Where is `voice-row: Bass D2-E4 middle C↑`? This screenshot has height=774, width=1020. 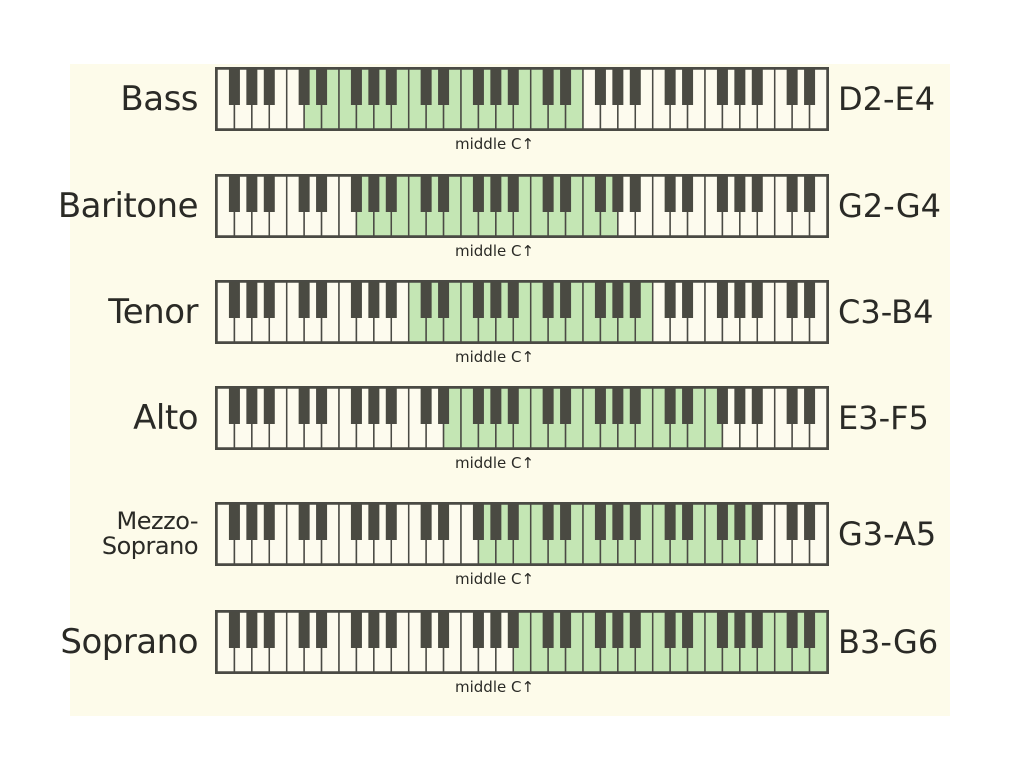 voice-row: Bass D2-E4 middle C↑ is located at coordinates (510, 115).